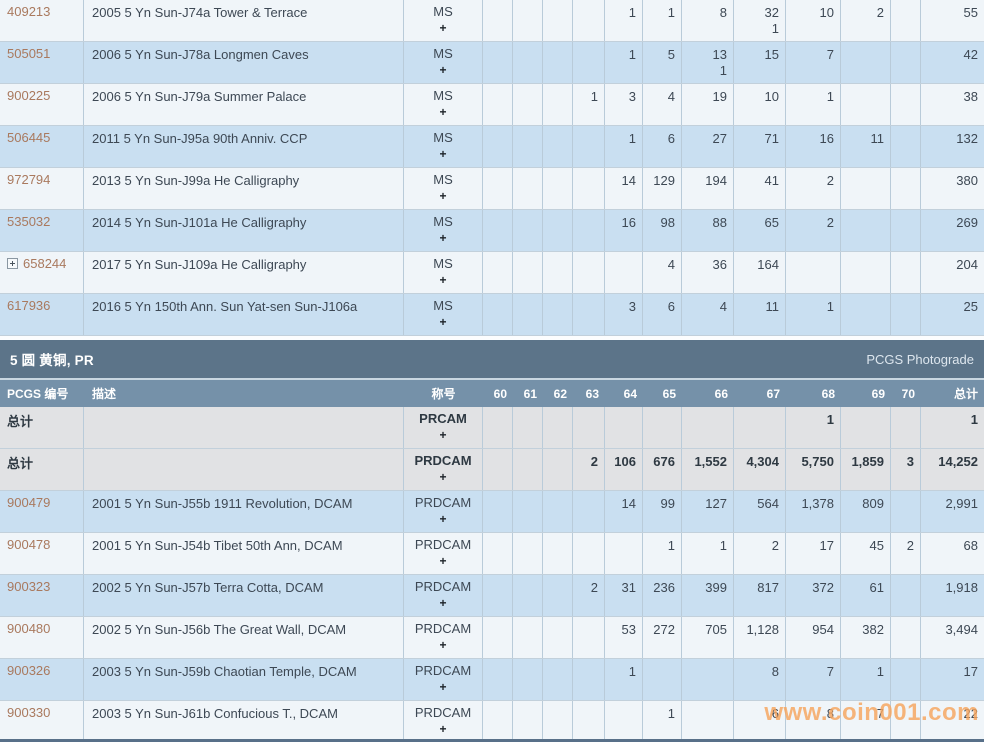 The width and height of the screenshot is (984, 742). I want to click on grade-62-count-cell, so click(558, 62).